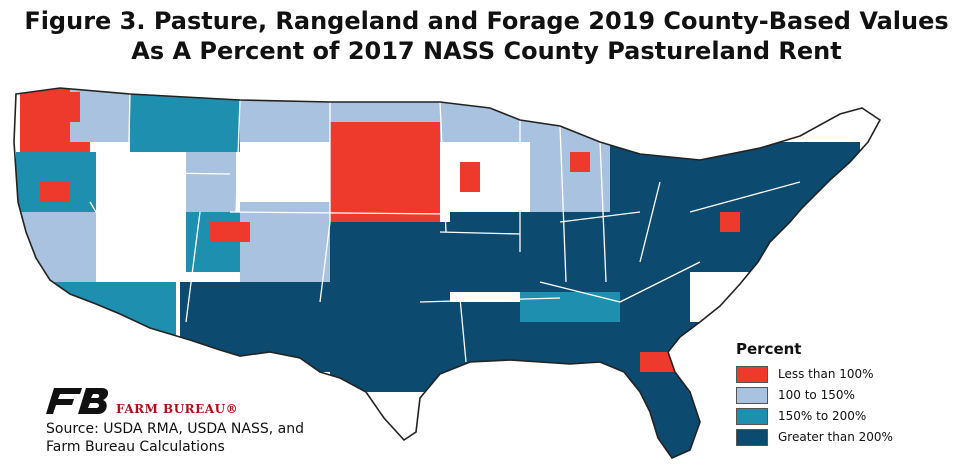 Image resolution: width=973 pixels, height=471 pixels. I want to click on legend-item-greater-than-200: Greater than 200%, so click(814, 437).